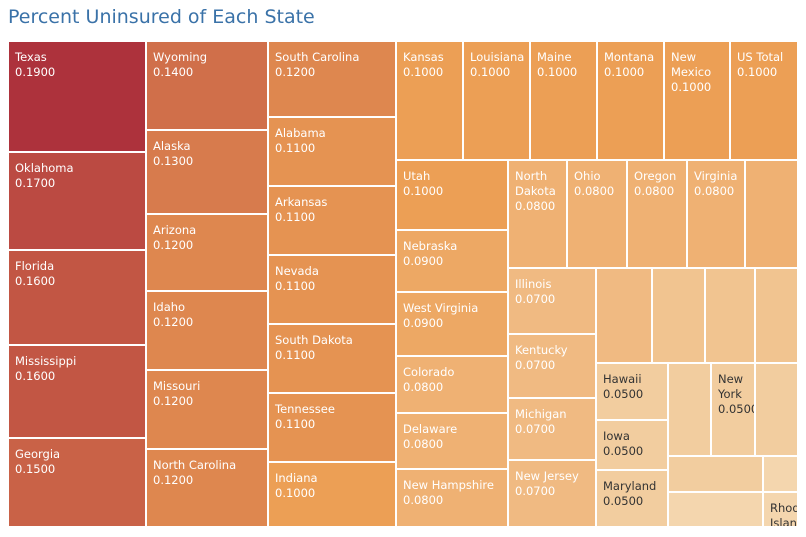 The image size is (806, 537). Describe the element at coordinates (77, 391) in the screenshot. I see `treemap-tile: Mississippi 0.1600` at that location.